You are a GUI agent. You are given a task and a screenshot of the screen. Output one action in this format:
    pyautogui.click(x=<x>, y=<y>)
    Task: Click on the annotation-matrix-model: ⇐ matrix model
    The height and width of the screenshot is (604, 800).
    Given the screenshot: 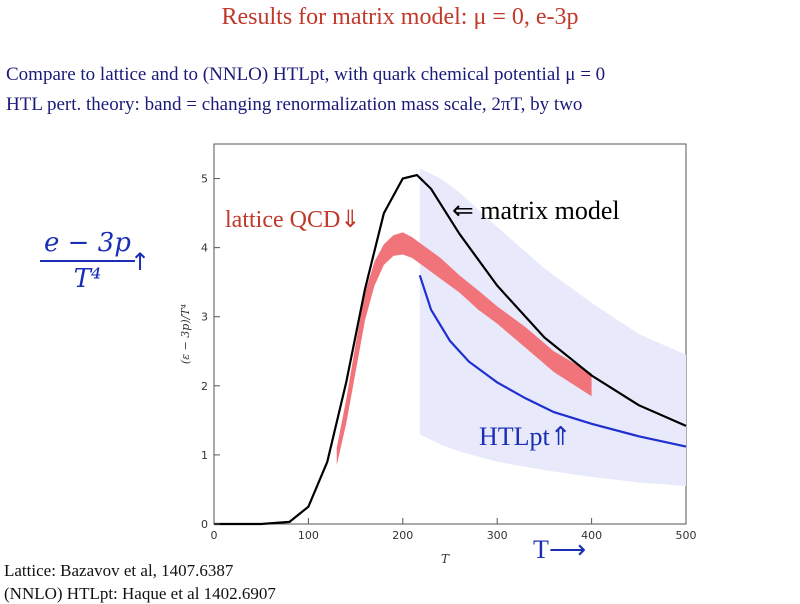 What is the action you would take?
    pyautogui.click(x=536, y=210)
    